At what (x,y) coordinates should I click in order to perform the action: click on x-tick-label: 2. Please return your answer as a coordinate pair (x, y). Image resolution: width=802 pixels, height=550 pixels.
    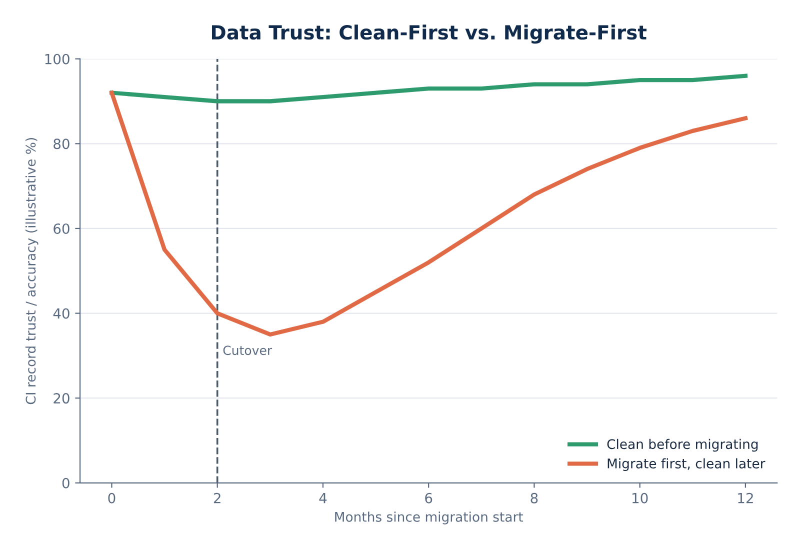
    Looking at the image, I should click on (217, 498).